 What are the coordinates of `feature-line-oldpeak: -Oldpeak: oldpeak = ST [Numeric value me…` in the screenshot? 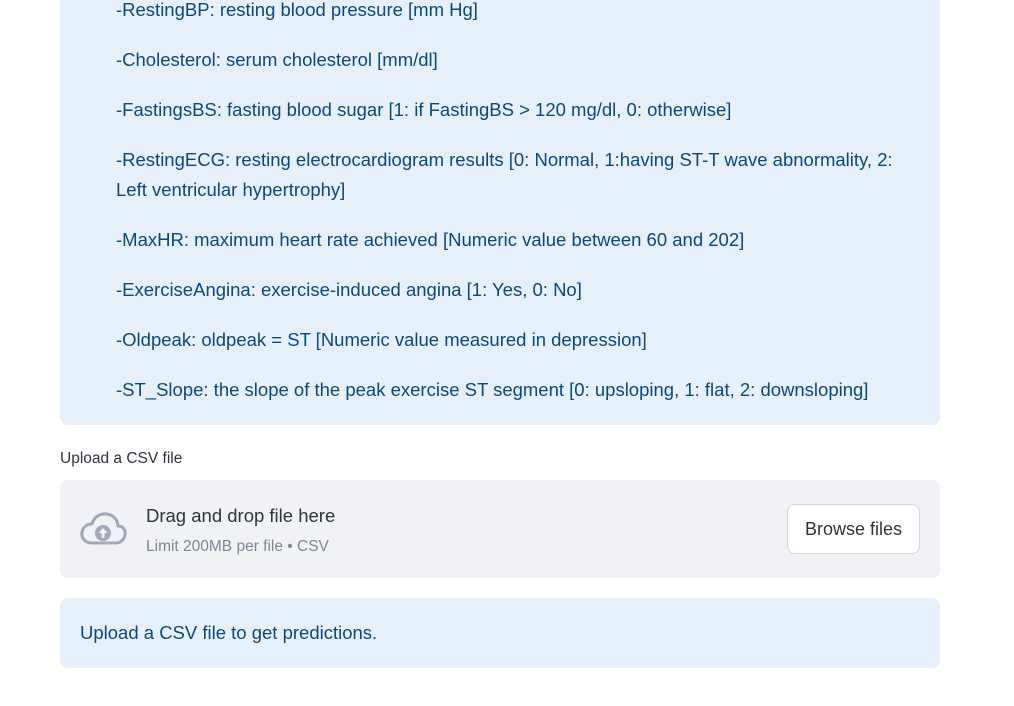 It's located at (381, 339).